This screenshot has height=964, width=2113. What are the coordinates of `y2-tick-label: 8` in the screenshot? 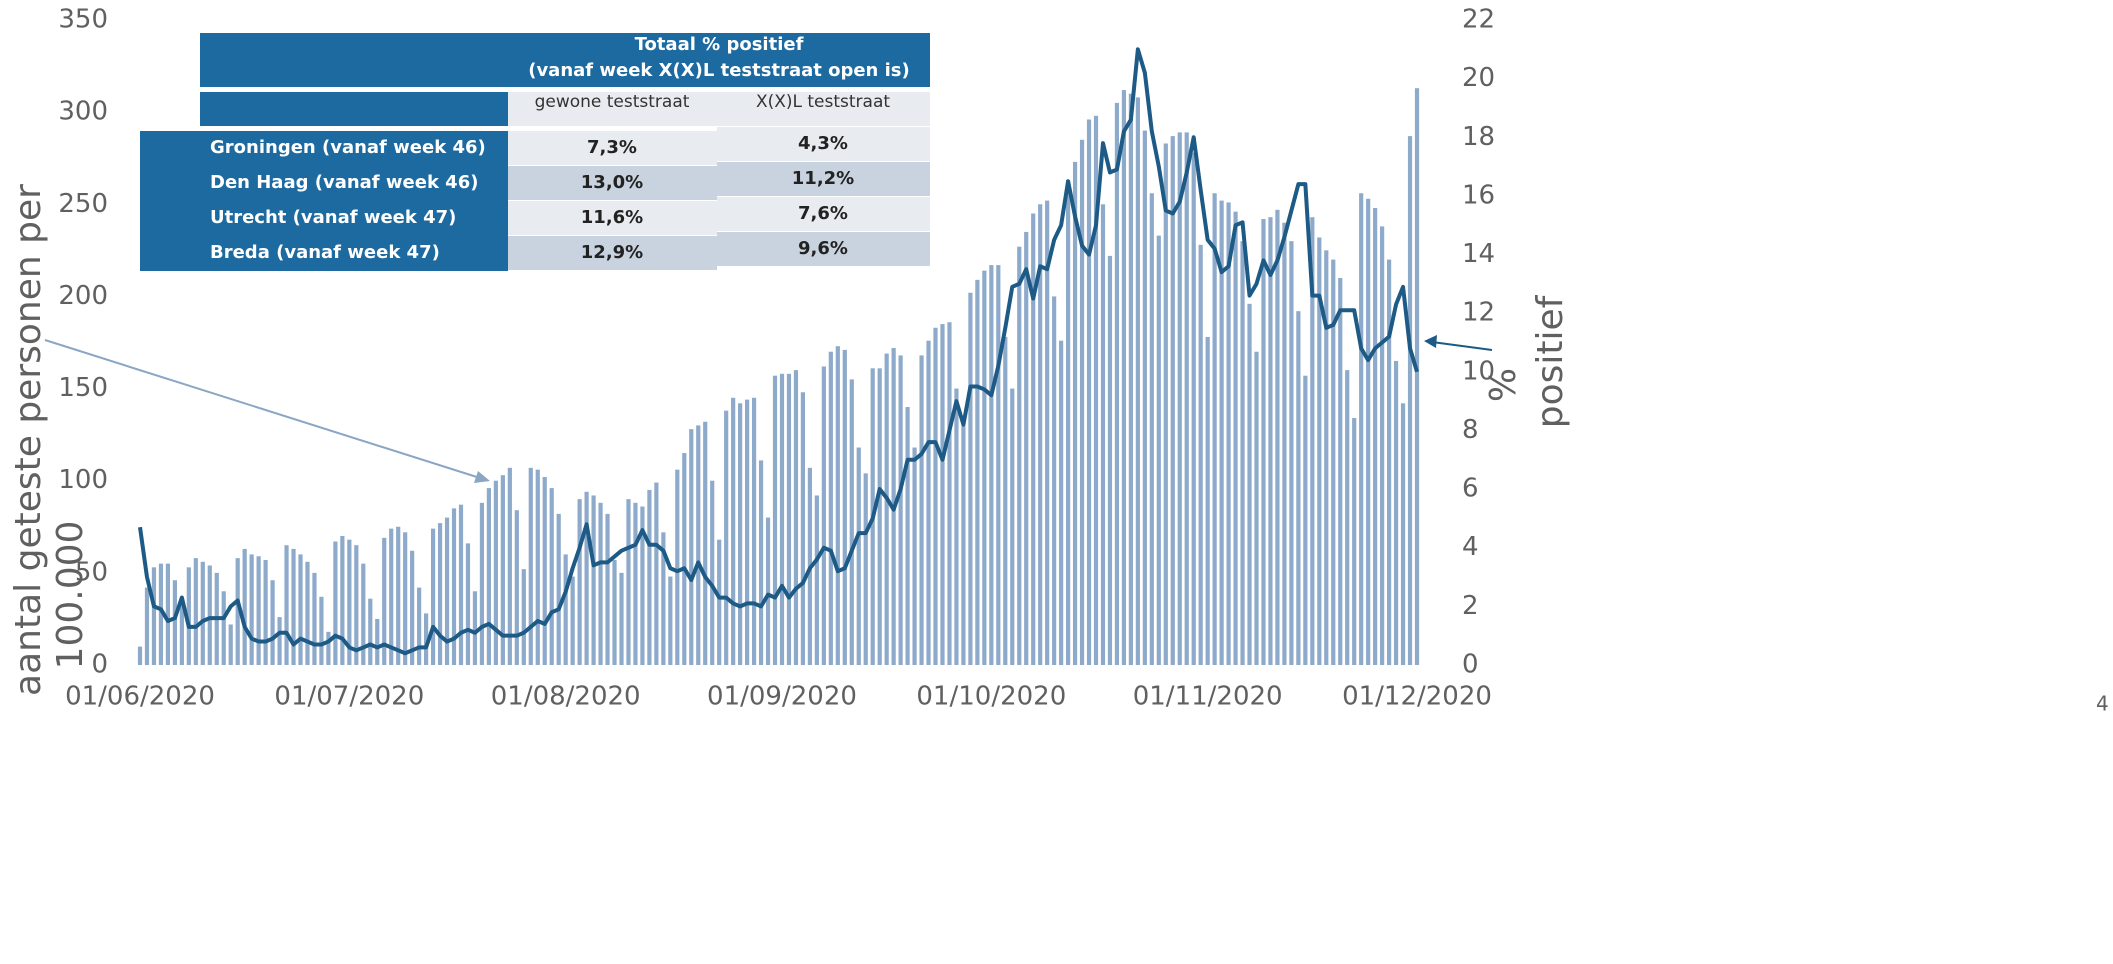 It's located at (1470, 430).